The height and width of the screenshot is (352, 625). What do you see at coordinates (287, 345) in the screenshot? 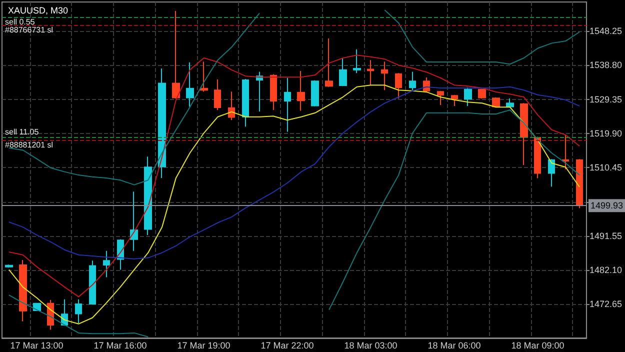
I see `x-tick-label: 17 Mar 22:00` at bounding box center [287, 345].